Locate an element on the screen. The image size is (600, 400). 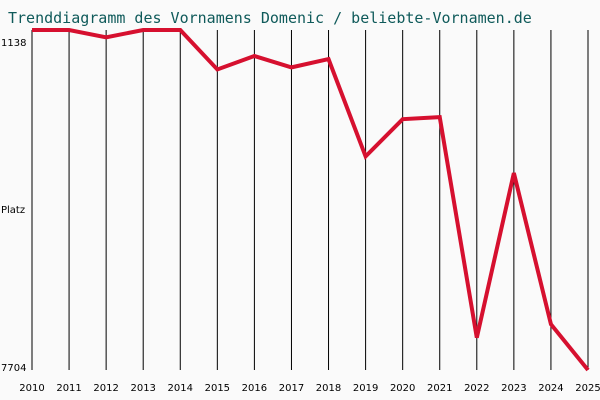
x-tick-2021: 2021 is located at coordinates (439, 388).